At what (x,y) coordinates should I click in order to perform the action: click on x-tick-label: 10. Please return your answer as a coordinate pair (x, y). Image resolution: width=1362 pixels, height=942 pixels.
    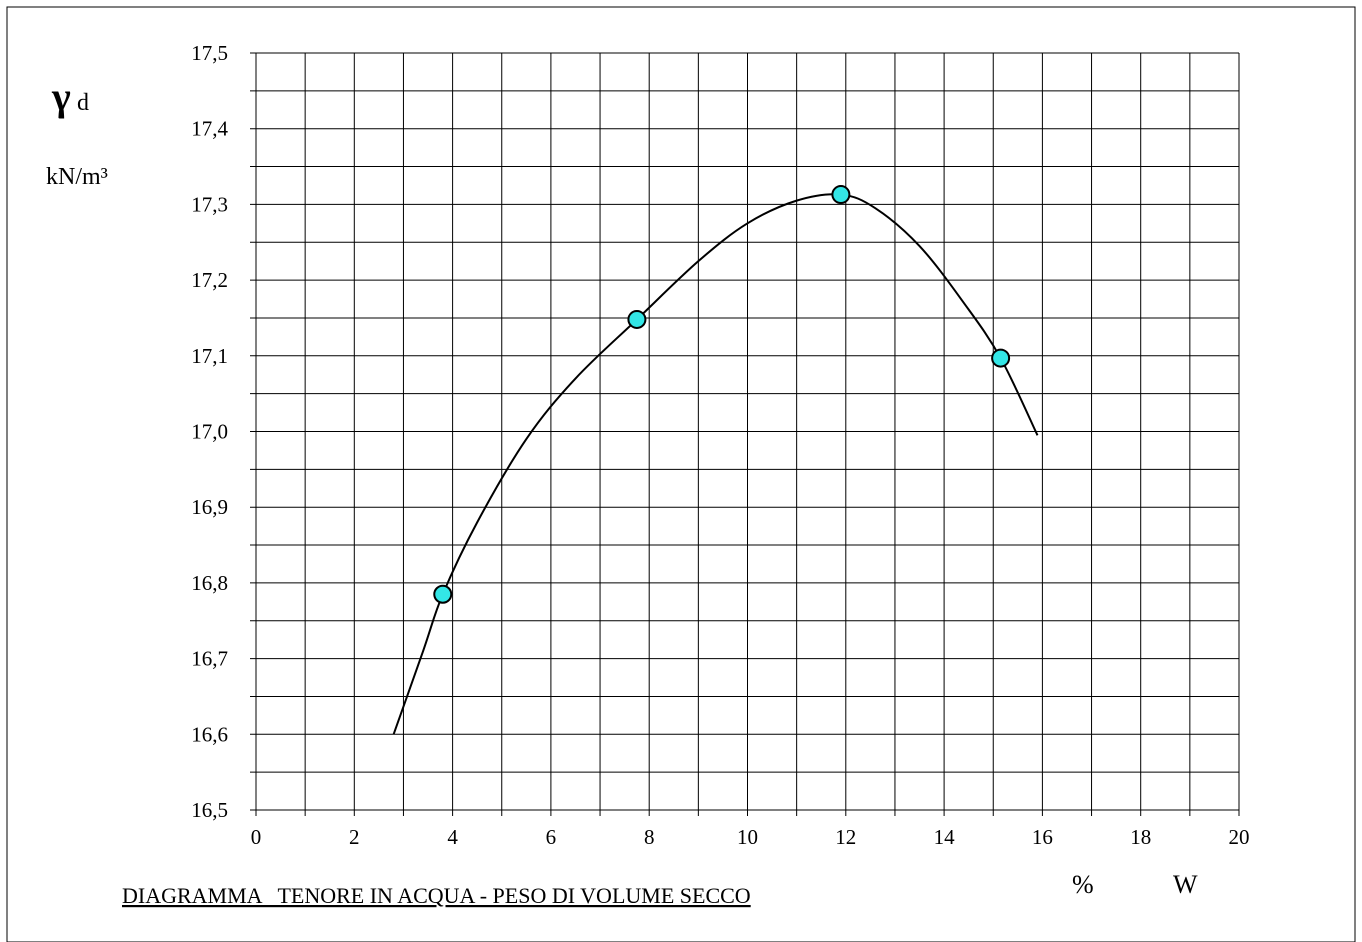
    Looking at the image, I should click on (747, 837).